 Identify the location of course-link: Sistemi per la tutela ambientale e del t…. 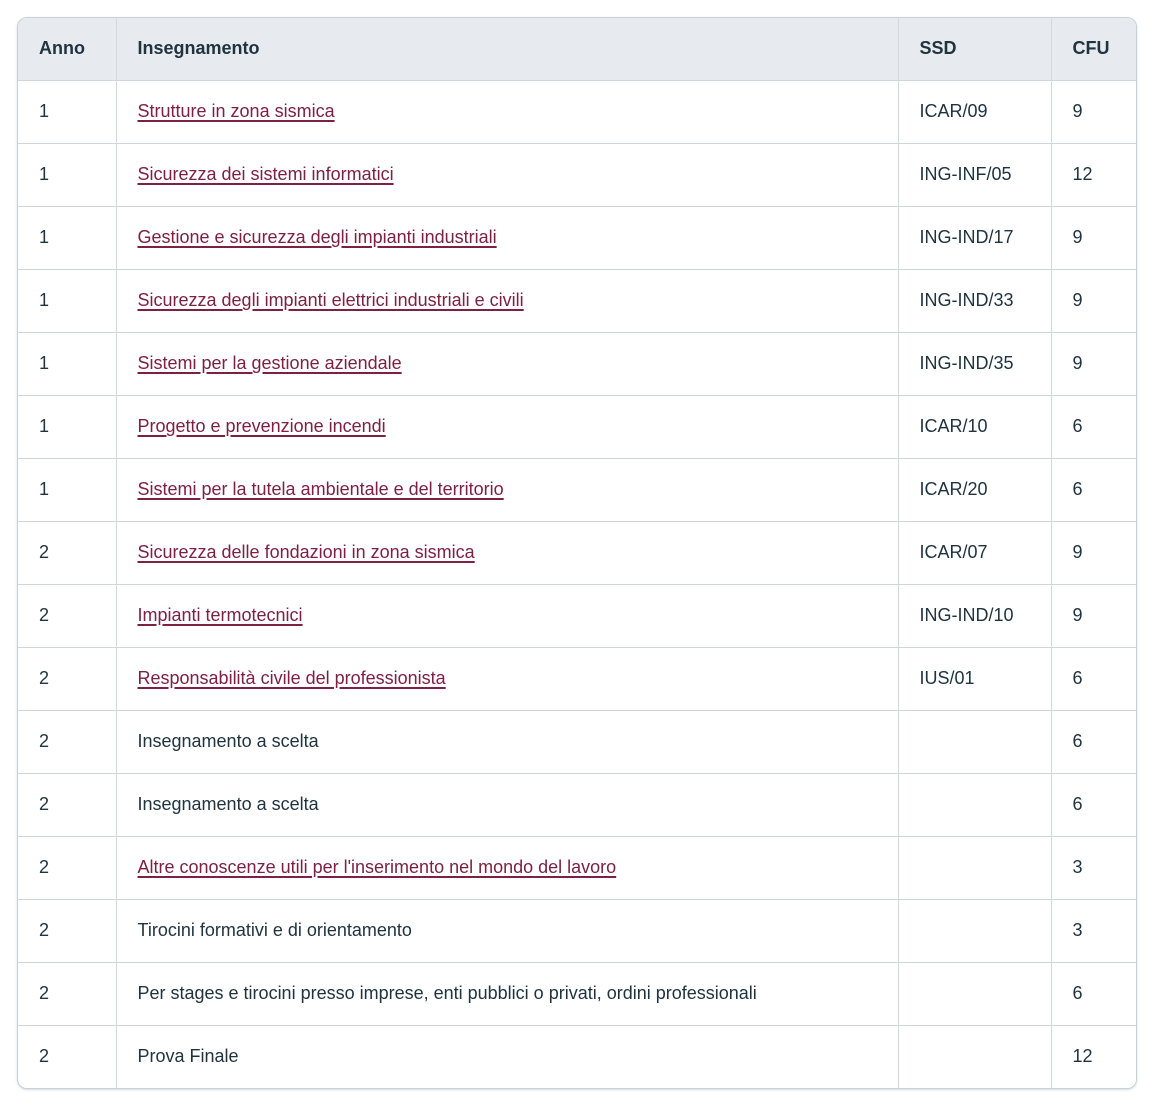
(320, 489).